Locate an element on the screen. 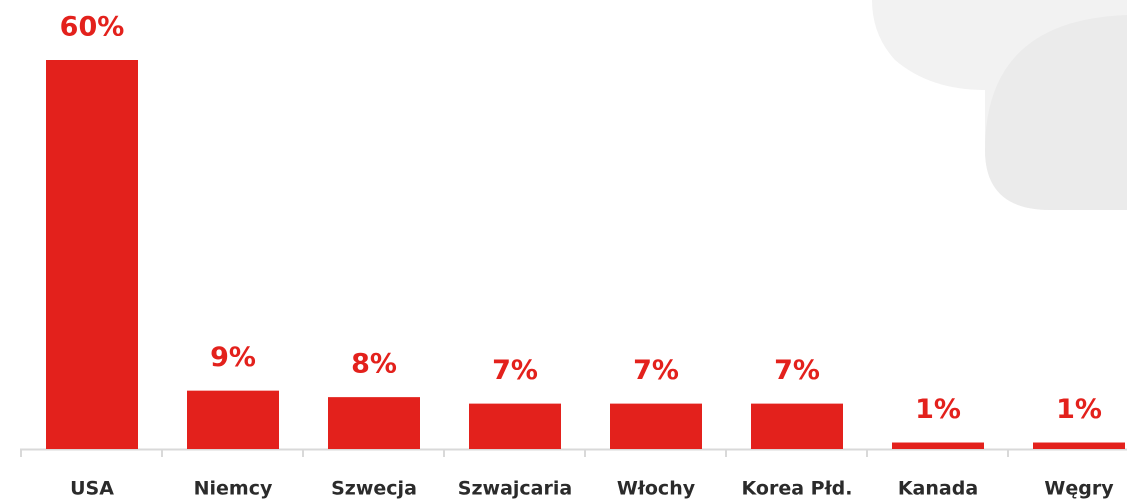  x-tick-label: Włochy is located at coordinates (656, 488).